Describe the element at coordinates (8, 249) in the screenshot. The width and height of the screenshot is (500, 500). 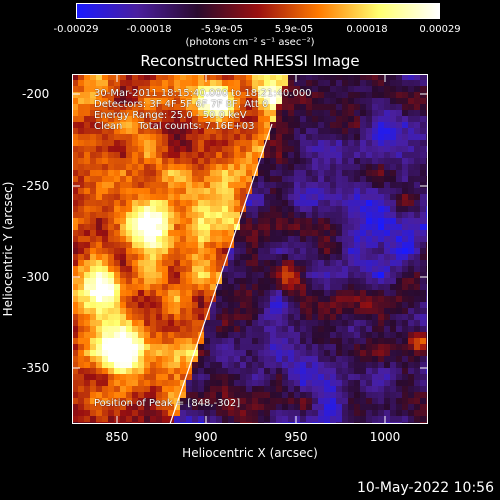
I see `y-axis-label: Heliocentric Y (arcsec)` at that location.